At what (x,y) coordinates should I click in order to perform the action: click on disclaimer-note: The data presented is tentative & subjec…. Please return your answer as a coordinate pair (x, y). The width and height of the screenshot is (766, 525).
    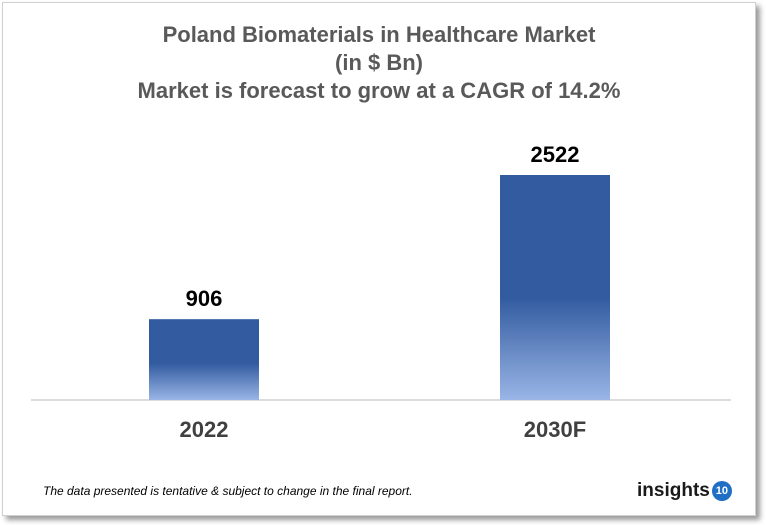
    Looking at the image, I should click on (228, 491).